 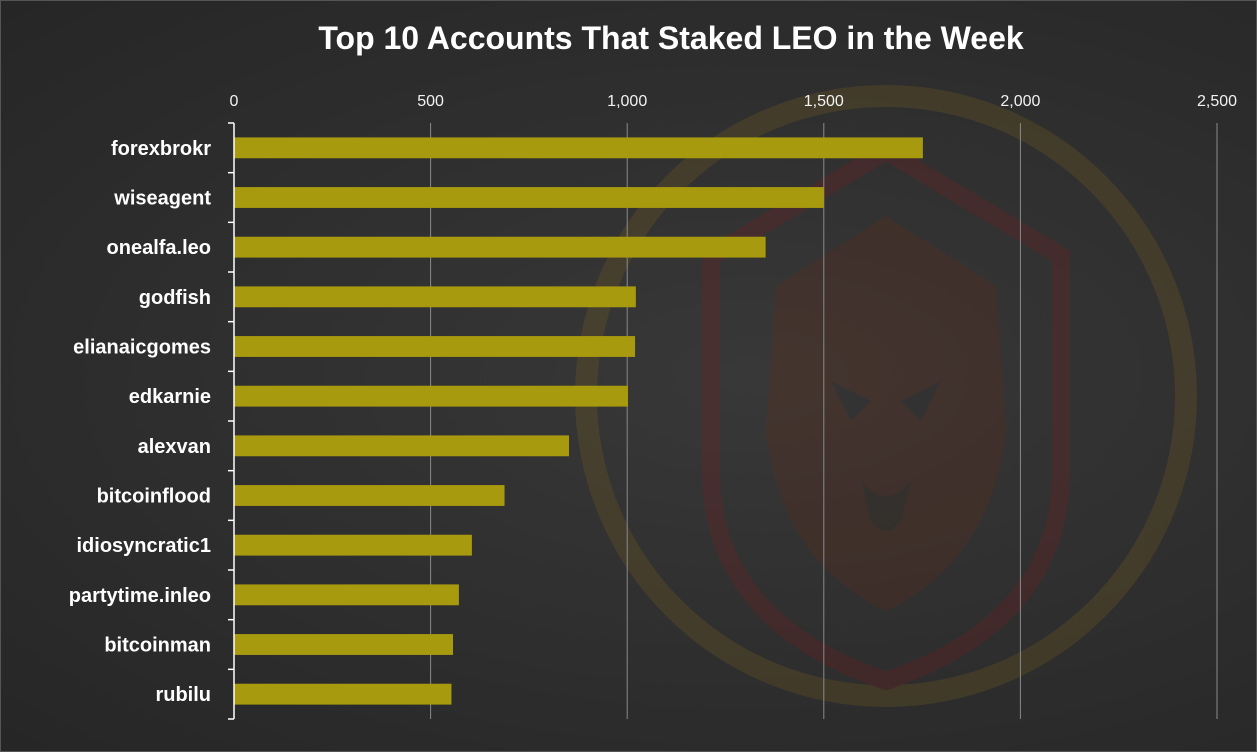 I want to click on category-label: elianaicgomes, so click(x=142, y=348).